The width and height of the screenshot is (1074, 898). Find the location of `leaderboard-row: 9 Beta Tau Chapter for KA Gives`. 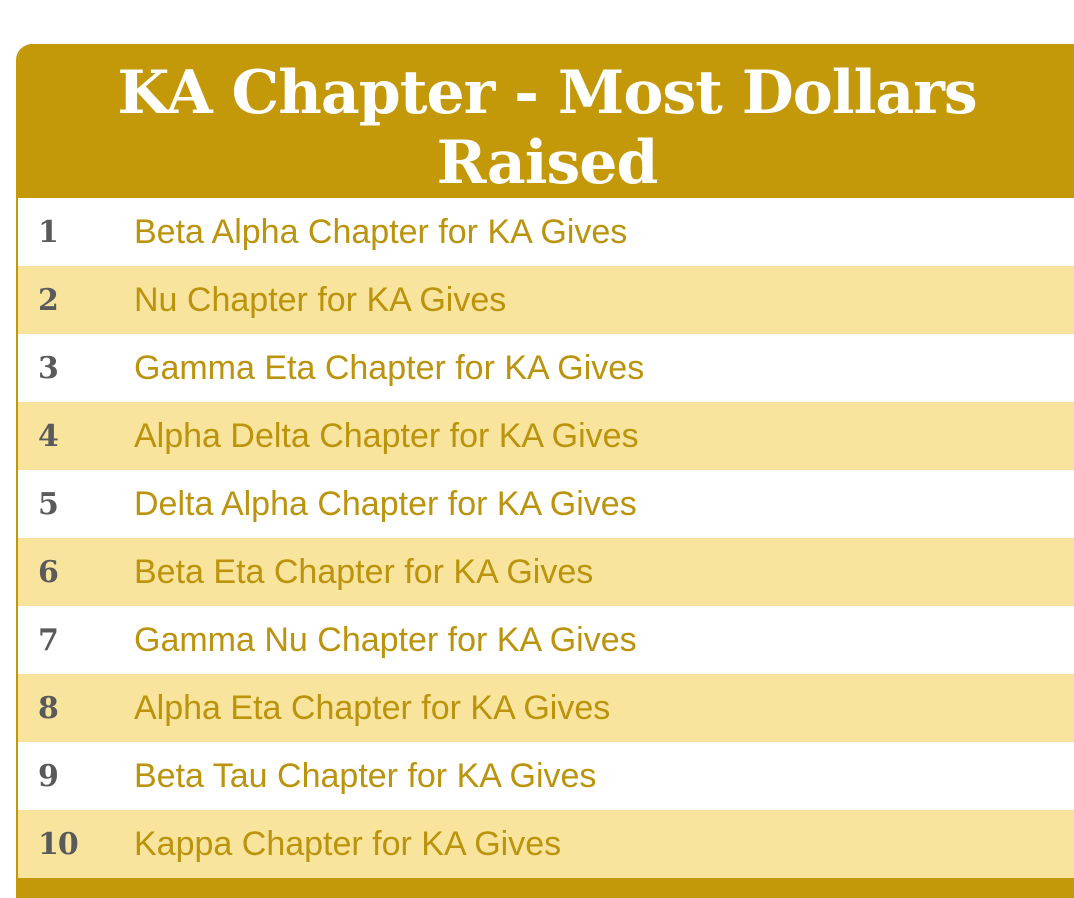

leaderboard-row: 9 Beta Tau Chapter for KA Gives is located at coordinates (546, 776).